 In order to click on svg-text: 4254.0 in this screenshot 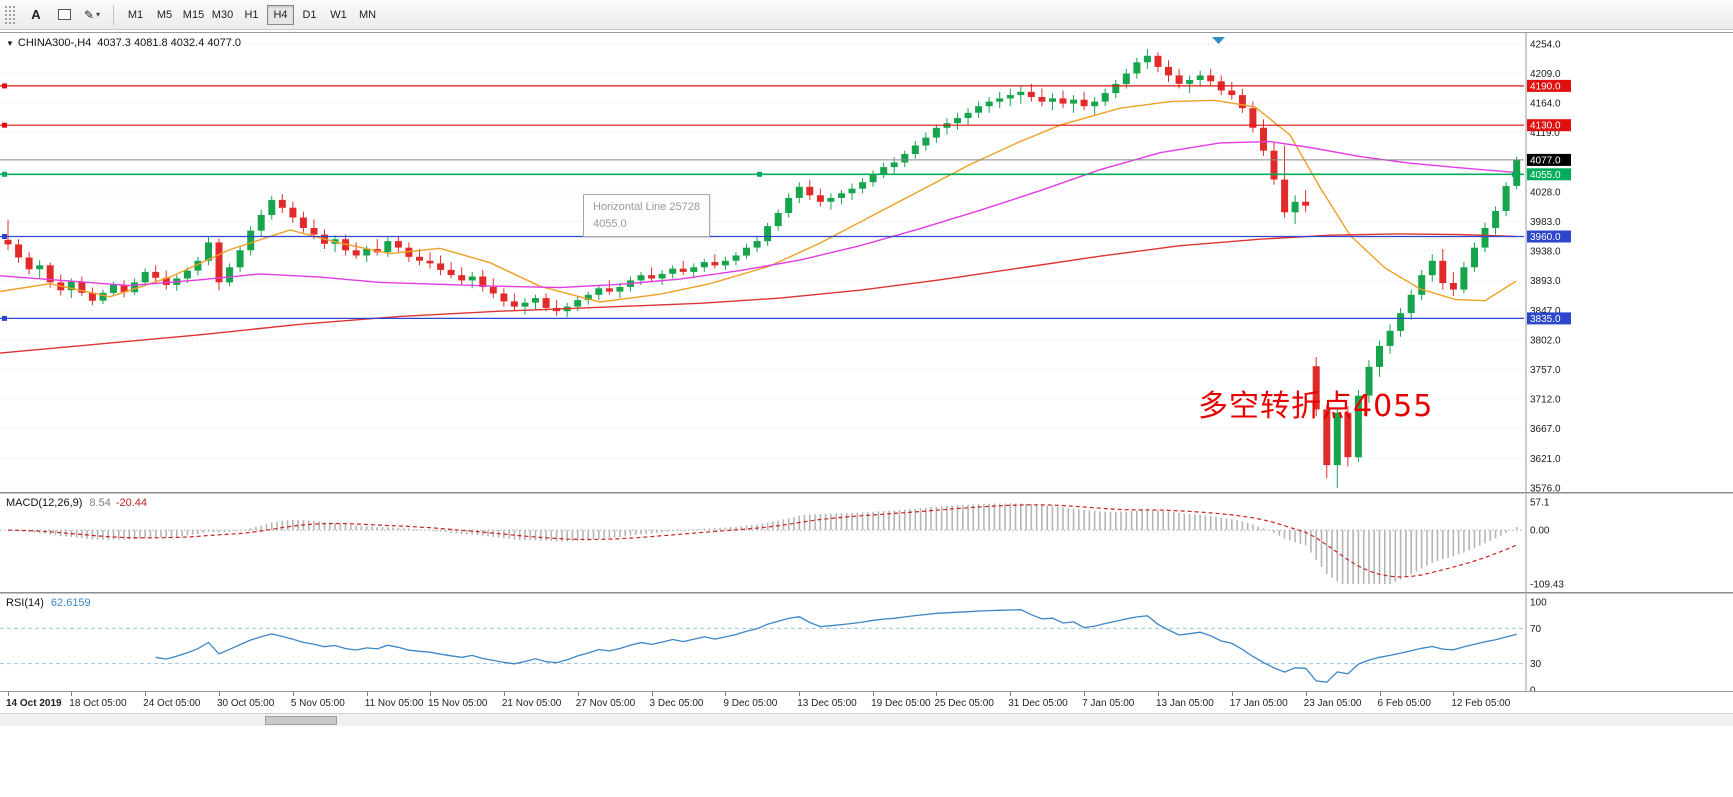, I will do `click(1545, 45)`.